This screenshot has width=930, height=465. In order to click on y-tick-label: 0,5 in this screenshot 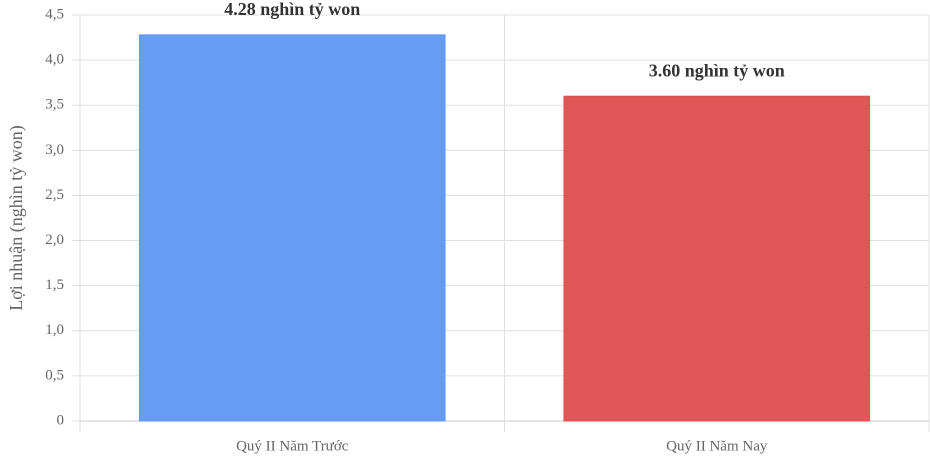, I will do `click(54, 375)`.